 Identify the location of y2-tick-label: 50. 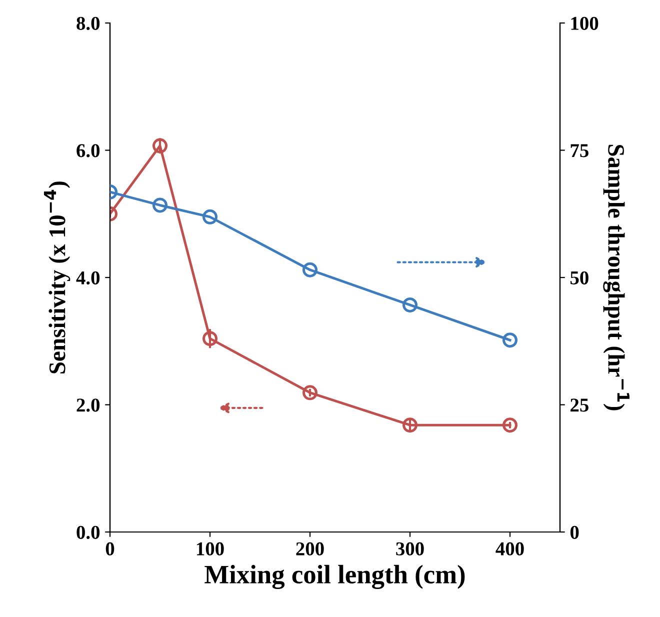
(579, 277).